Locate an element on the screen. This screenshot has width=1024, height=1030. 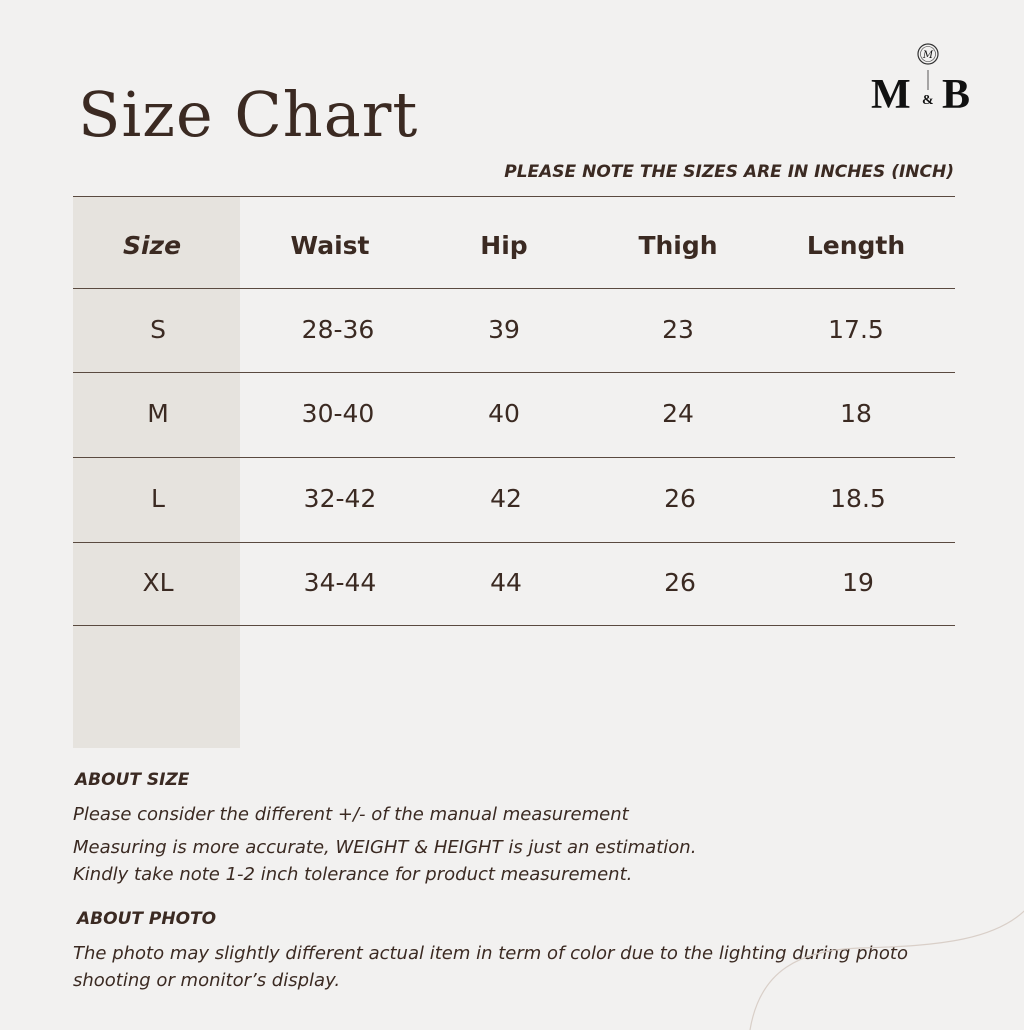
cell-length: 19 is located at coordinates (858, 582).